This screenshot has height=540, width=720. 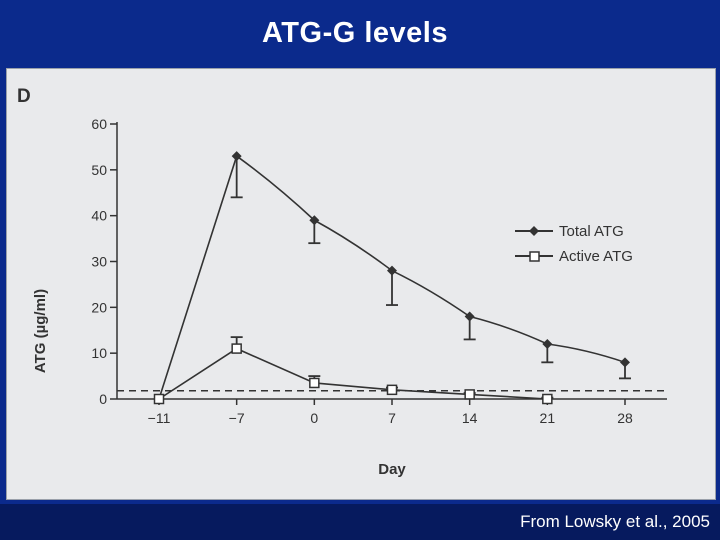 What do you see at coordinates (40, 331) in the screenshot?
I see `y-axis-label: ATG (µg/ml)` at bounding box center [40, 331].